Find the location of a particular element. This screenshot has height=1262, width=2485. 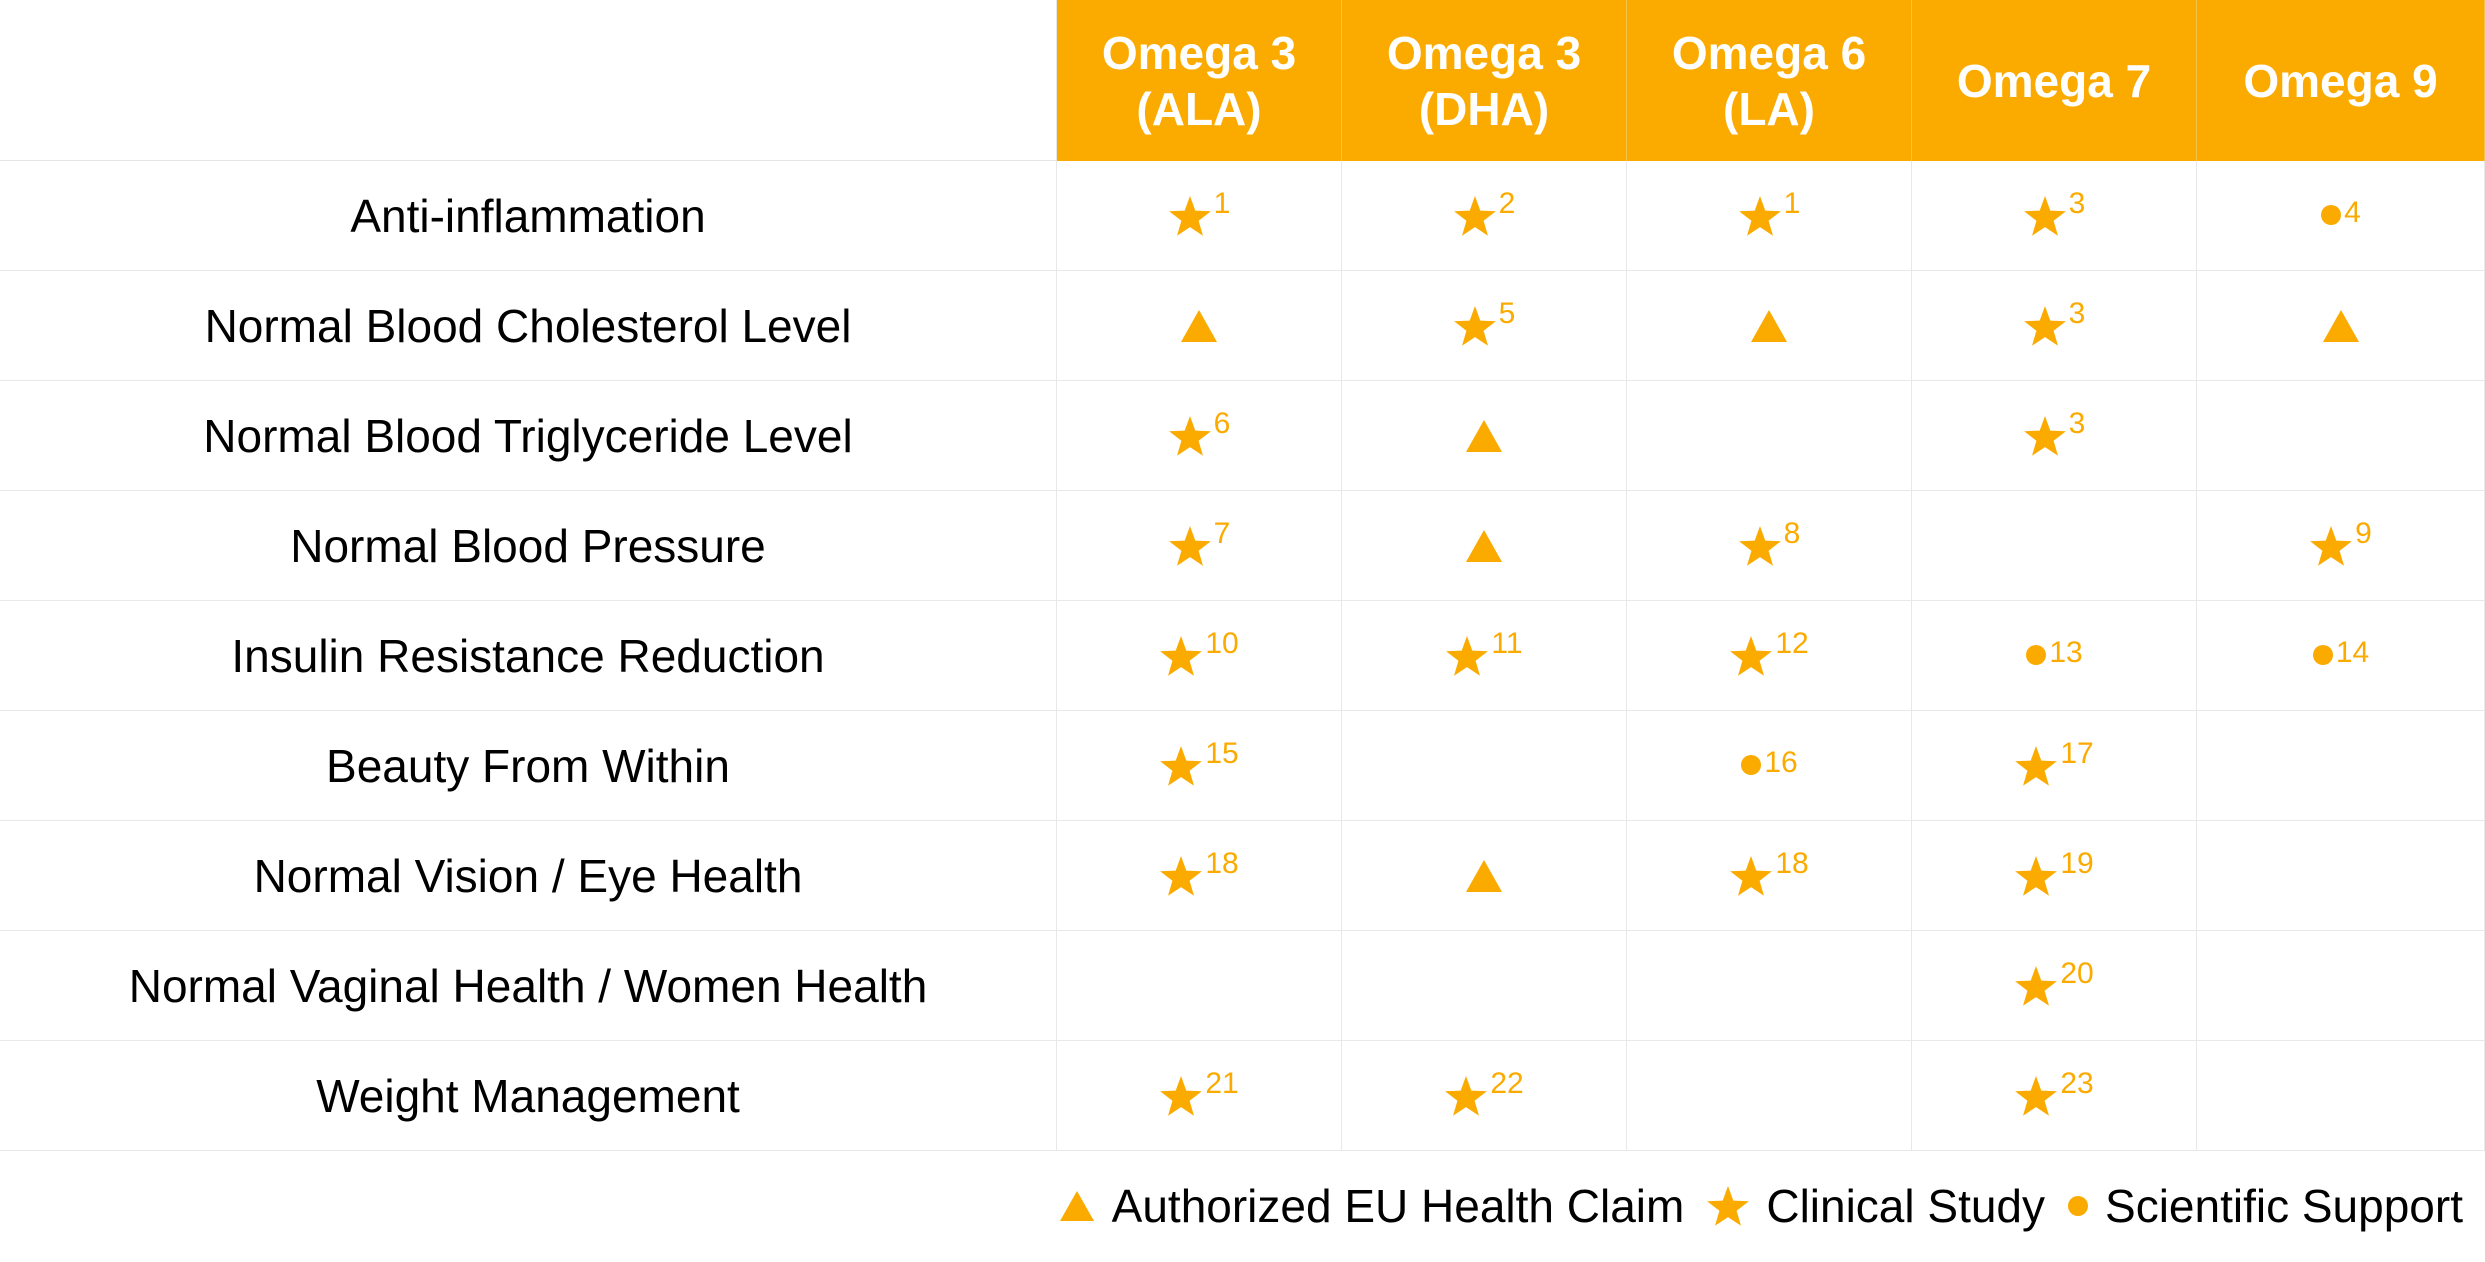

matrix-cell: 9 is located at coordinates (2341, 546).